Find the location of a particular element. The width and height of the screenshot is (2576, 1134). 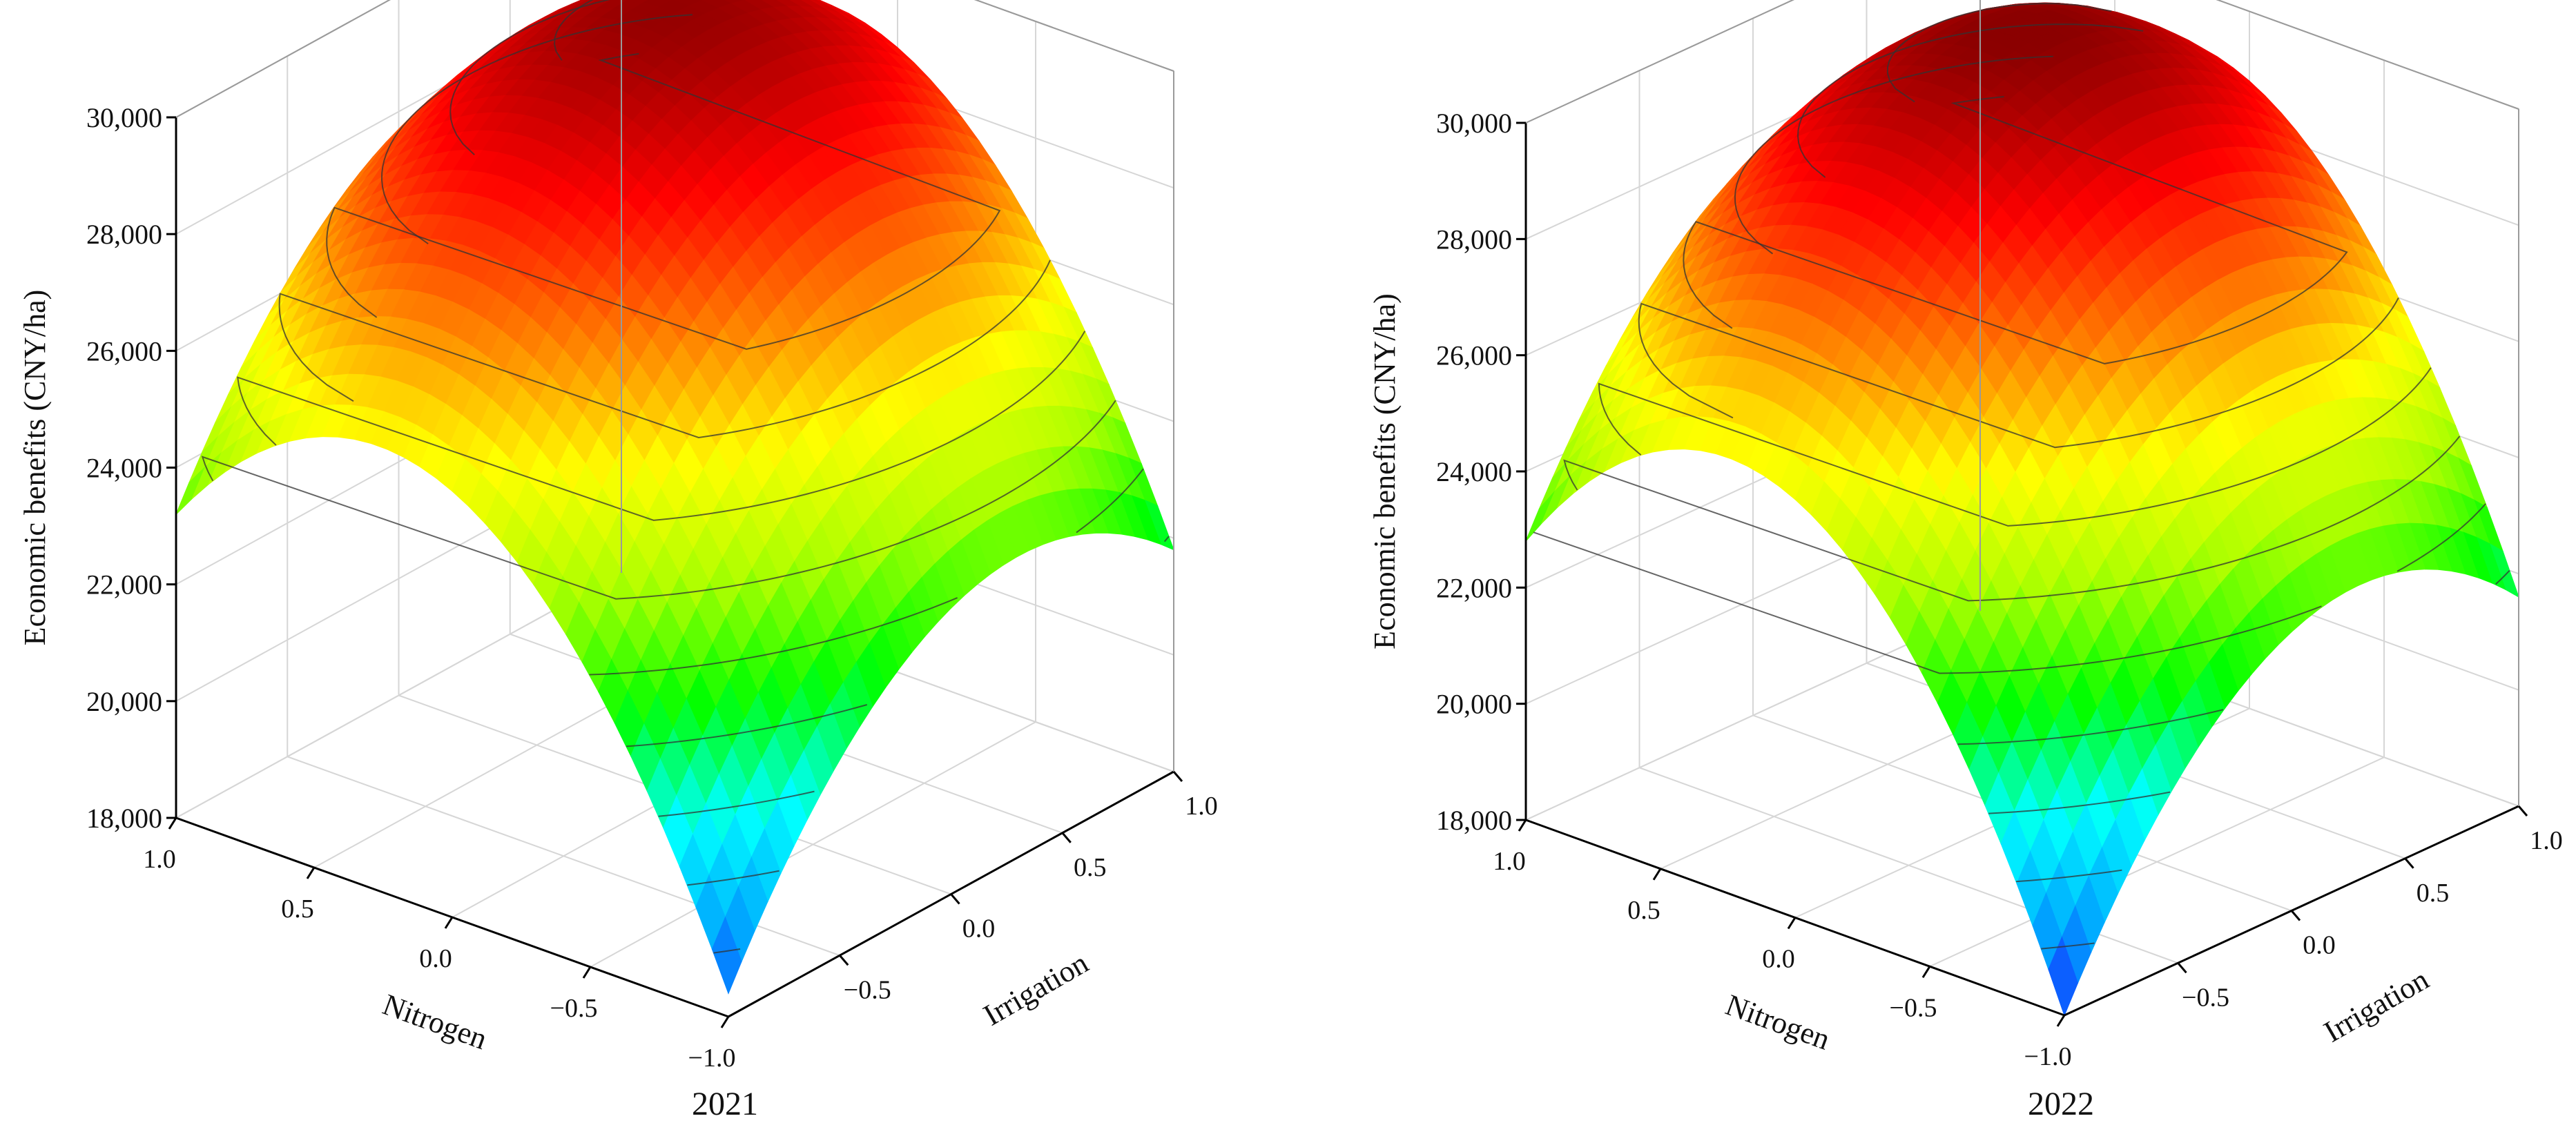

nitrogen-tick-label: 1.0 is located at coordinates (159, 860).